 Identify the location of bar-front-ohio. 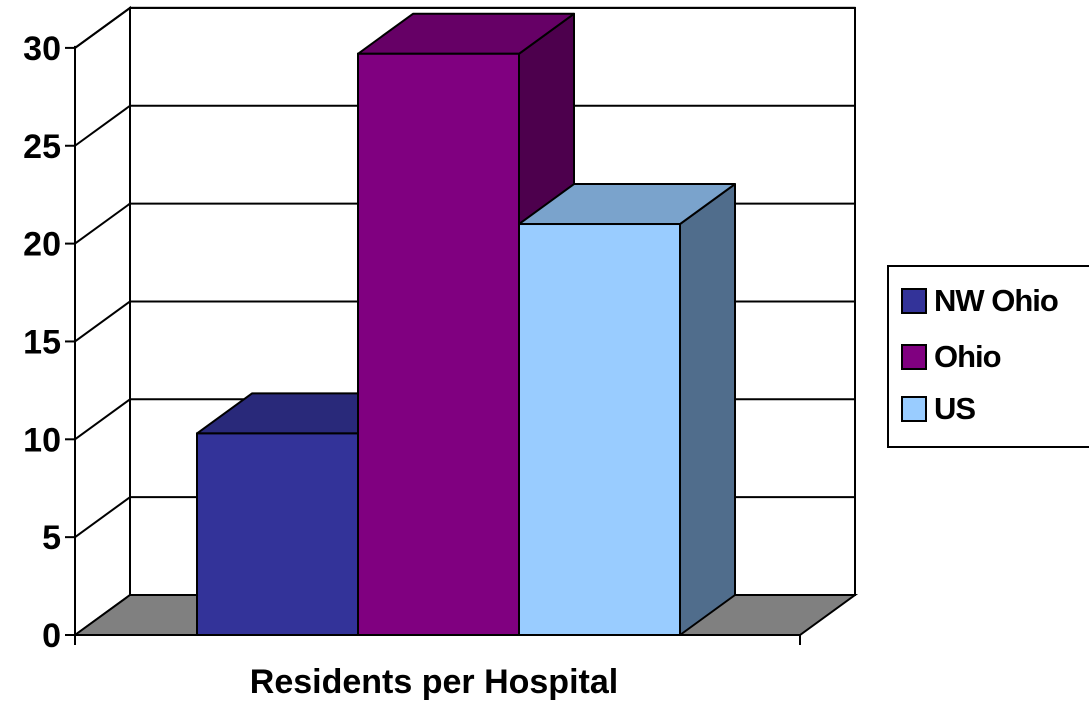
(438, 344).